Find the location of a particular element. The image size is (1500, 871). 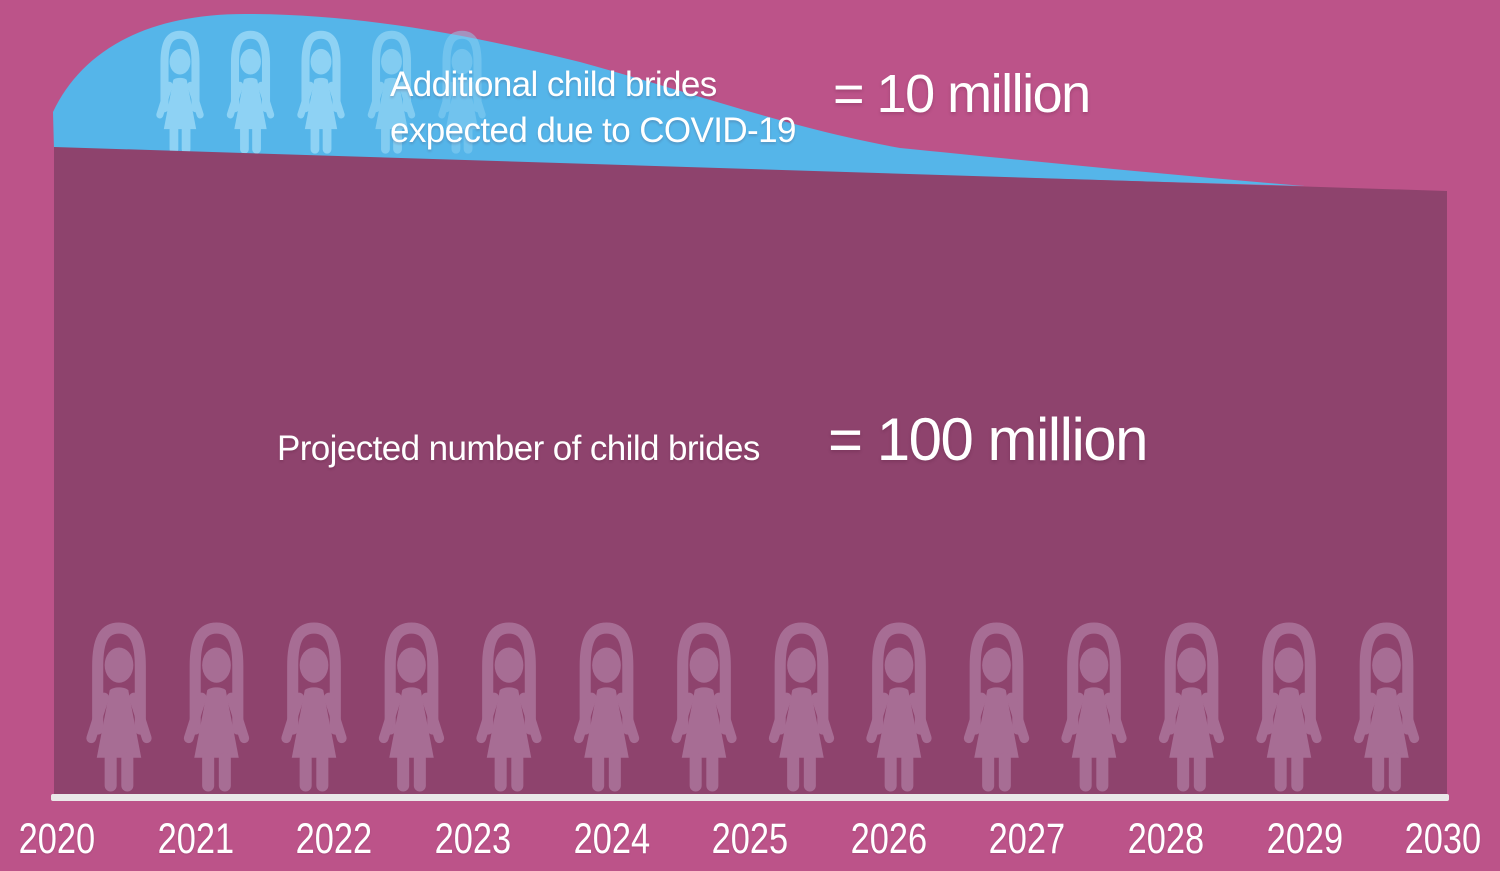

covid-annotation-line1: Additional child brides is located at coordinates (553, 84).